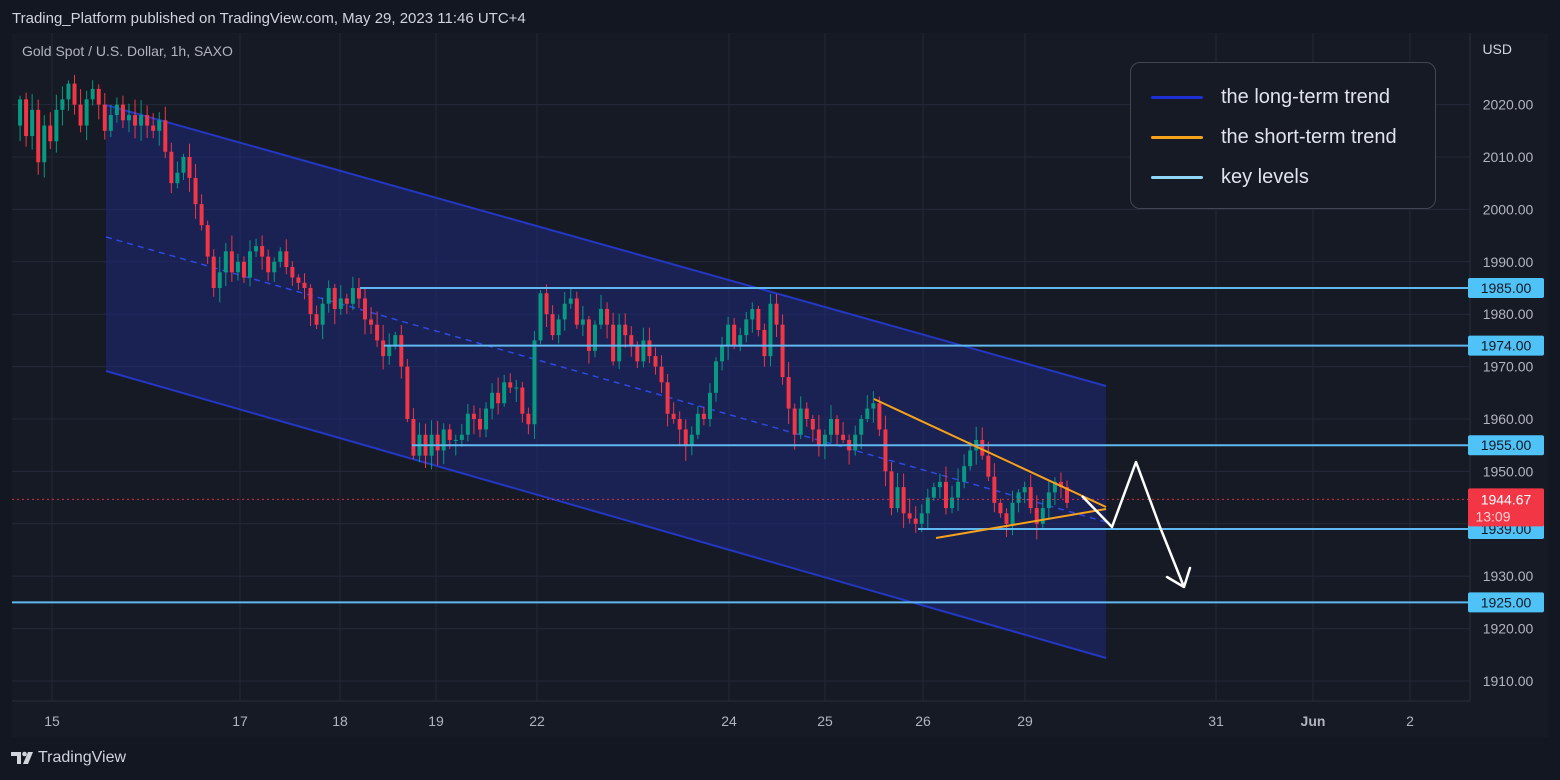  I want to click on x-tick-label: 29, so click(1025, 721).